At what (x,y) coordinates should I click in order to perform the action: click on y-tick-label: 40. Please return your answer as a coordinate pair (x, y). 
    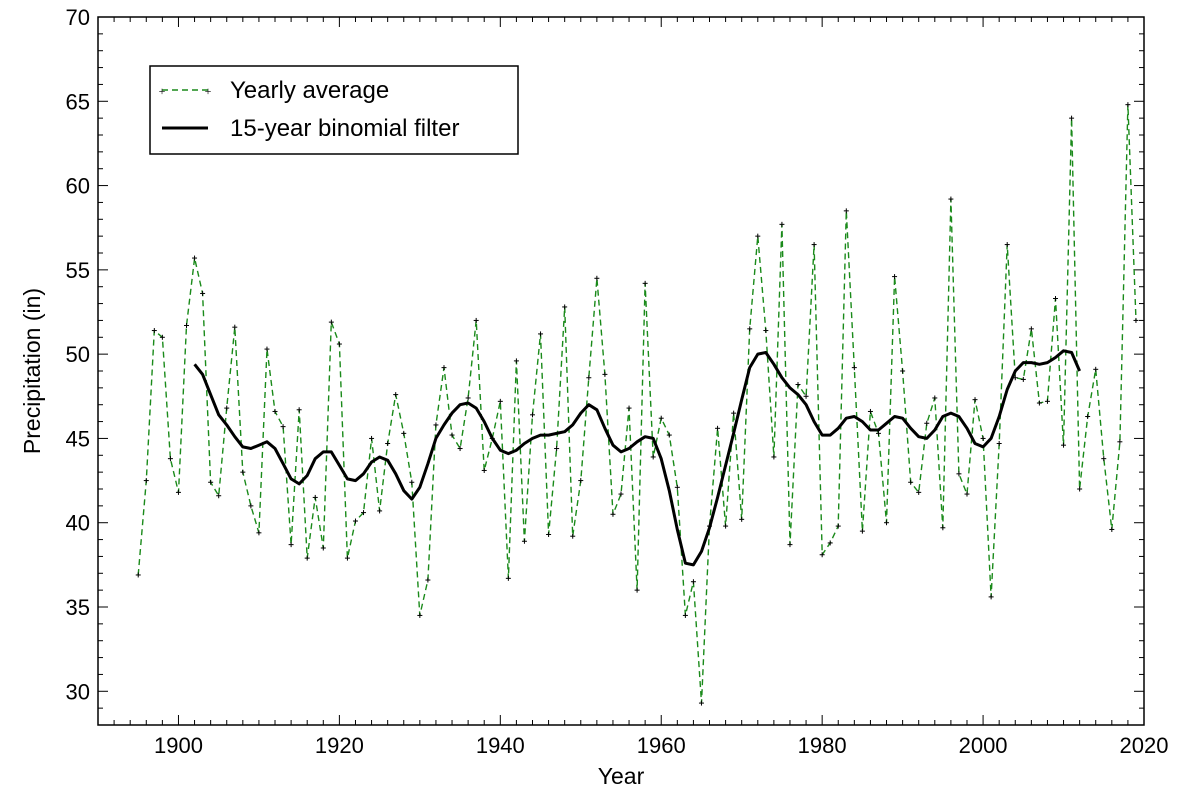
    Looking at the image, I should click on (78, 523).